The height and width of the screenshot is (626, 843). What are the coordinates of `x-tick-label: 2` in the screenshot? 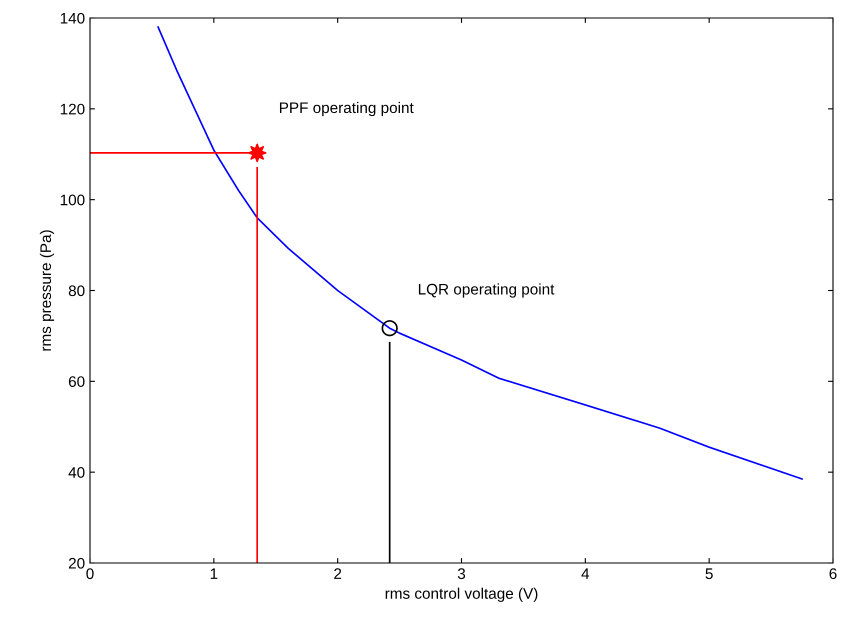 It's located at (338, 573).